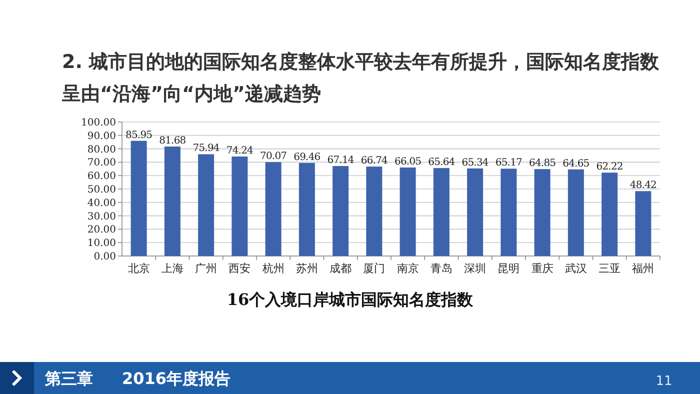 The image size is (700, 394). What do you see at coordinates (609, 268) in the screenshot?
I see `x-tick-label: 三亚` at bounding box center [609, 268].